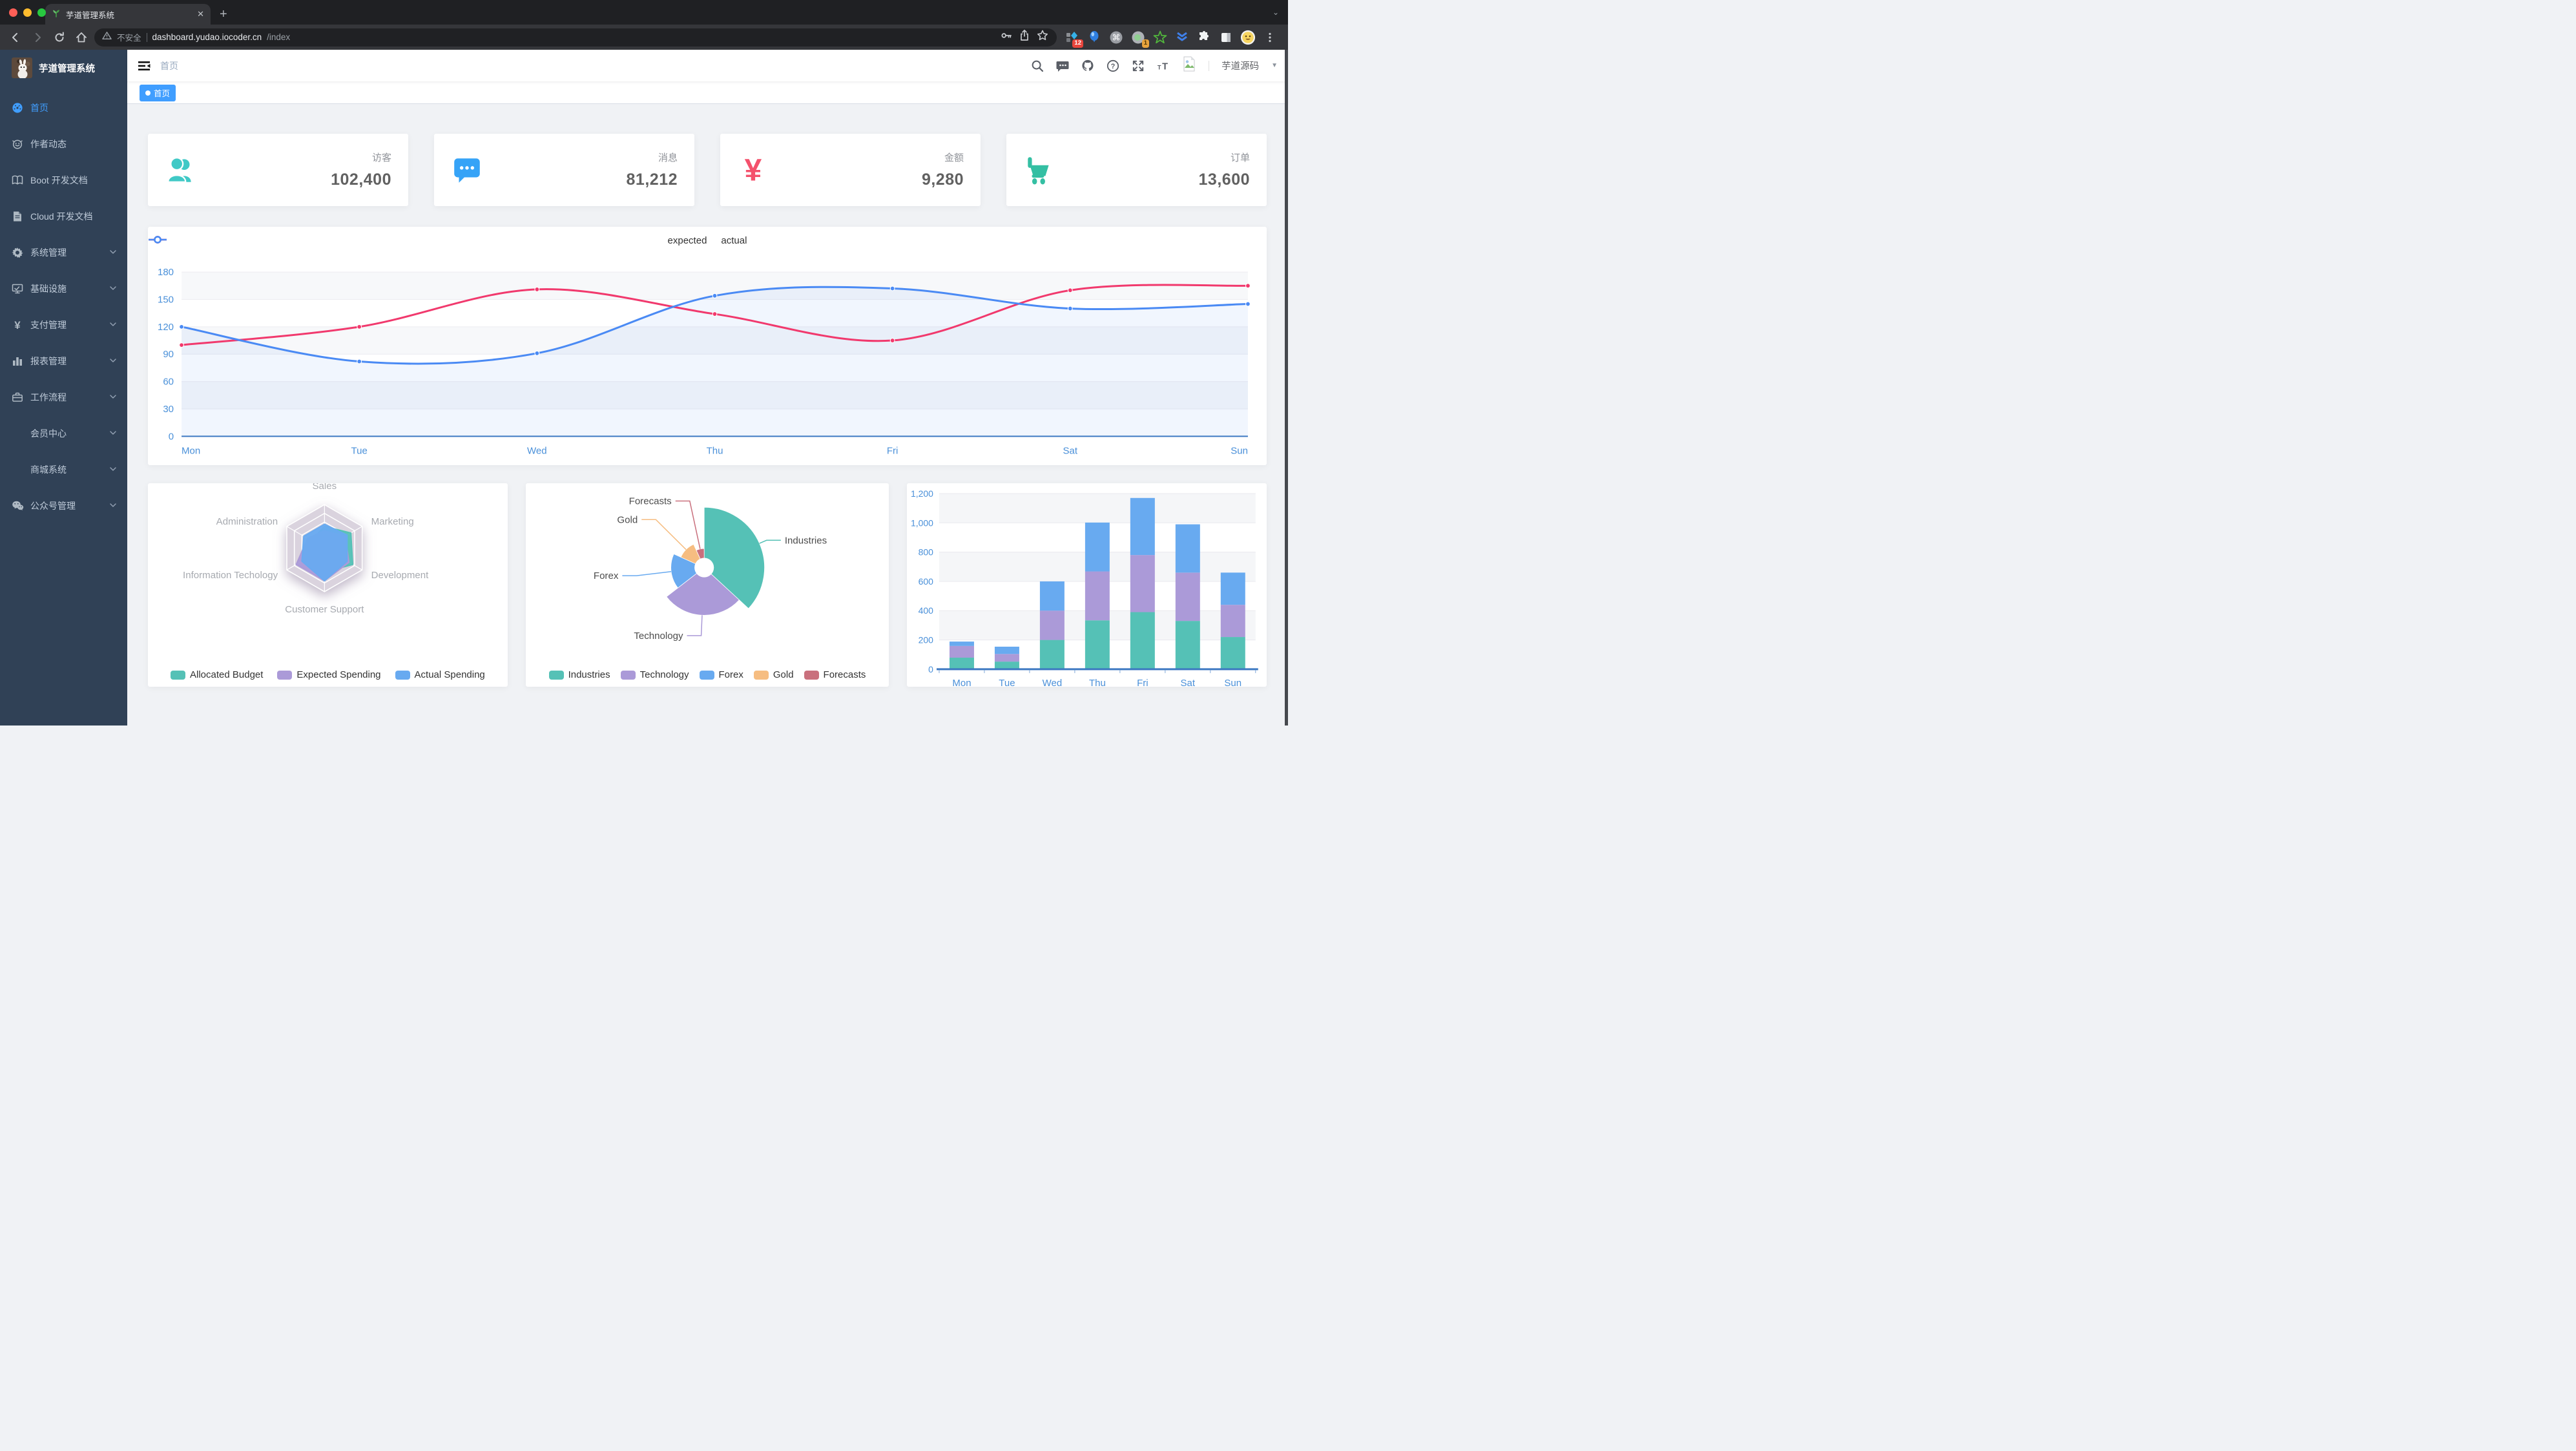 Image resolution: width=2576 pixels, height=1451 pixels. Describe the element at coordinates (844, 674) in the screenshot. I see `legend-label: Forecasts` at that location.